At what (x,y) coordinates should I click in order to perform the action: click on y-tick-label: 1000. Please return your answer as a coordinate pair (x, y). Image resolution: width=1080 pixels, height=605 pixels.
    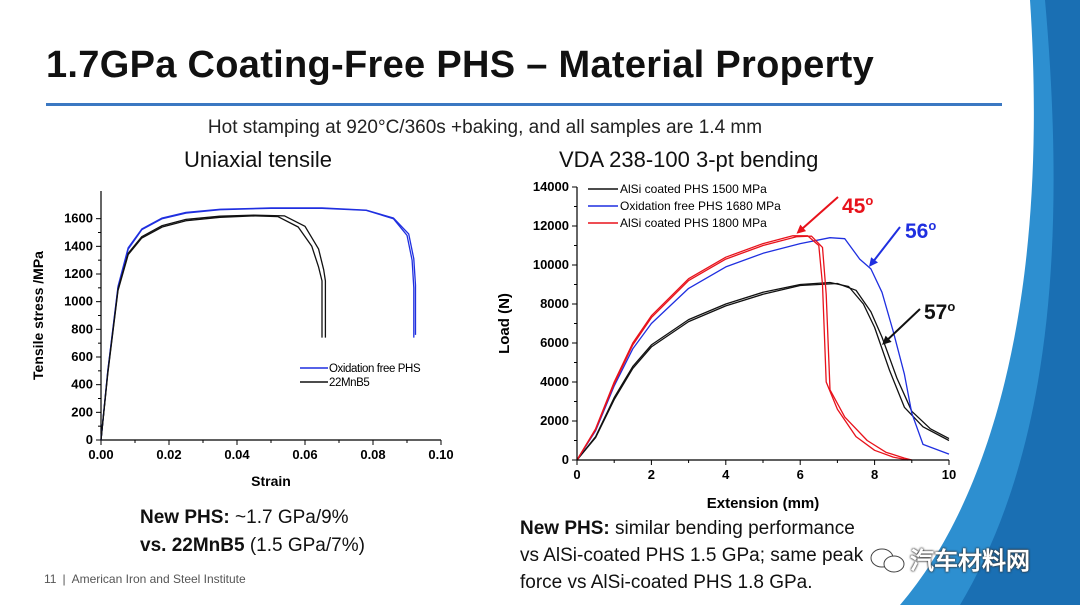
    Looking at the image, I should click on (78, 301).